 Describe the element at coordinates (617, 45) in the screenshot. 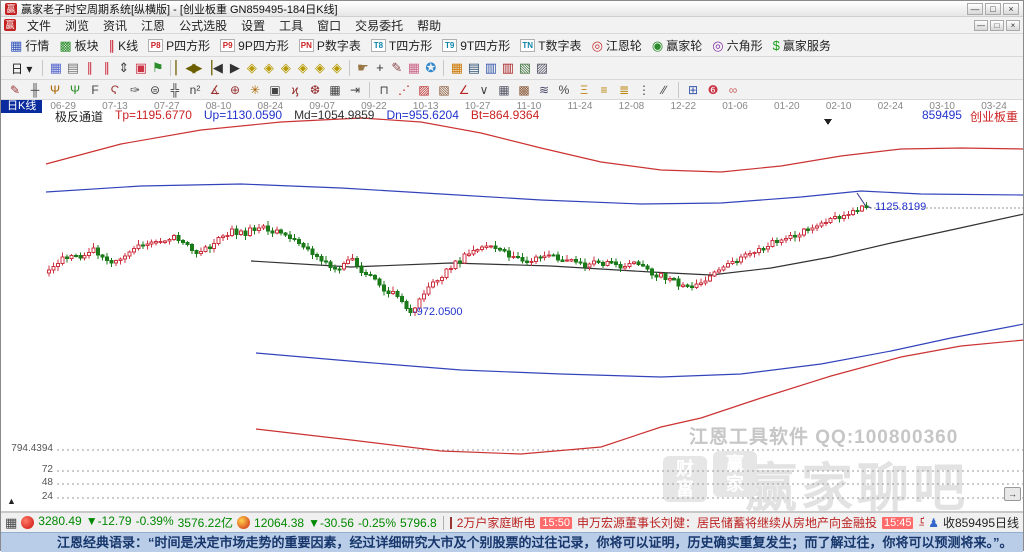

I see `gann-wheel-button: ◎ 江恩轮` at that location.